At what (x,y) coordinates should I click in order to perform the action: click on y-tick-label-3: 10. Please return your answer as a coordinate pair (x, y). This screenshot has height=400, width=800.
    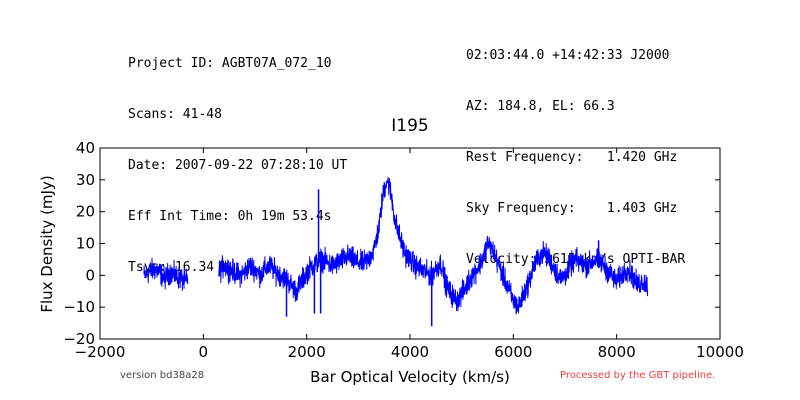
    Looking at the image, I should click on (85, 244).